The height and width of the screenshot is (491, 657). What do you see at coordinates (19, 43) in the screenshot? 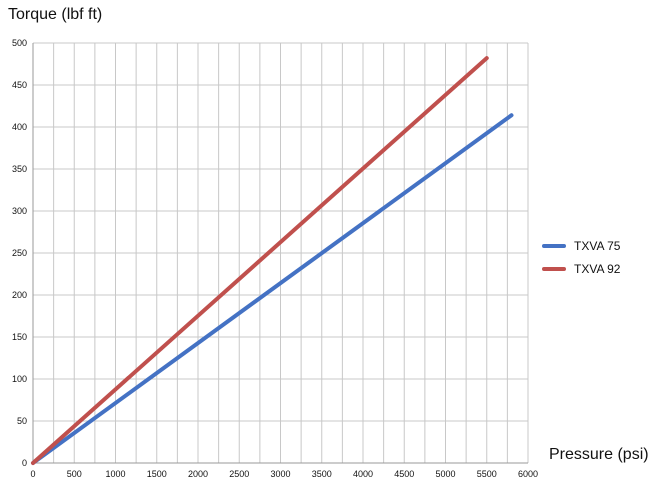
I see `y-tick-label: 500` at bounding box center [19, 43].